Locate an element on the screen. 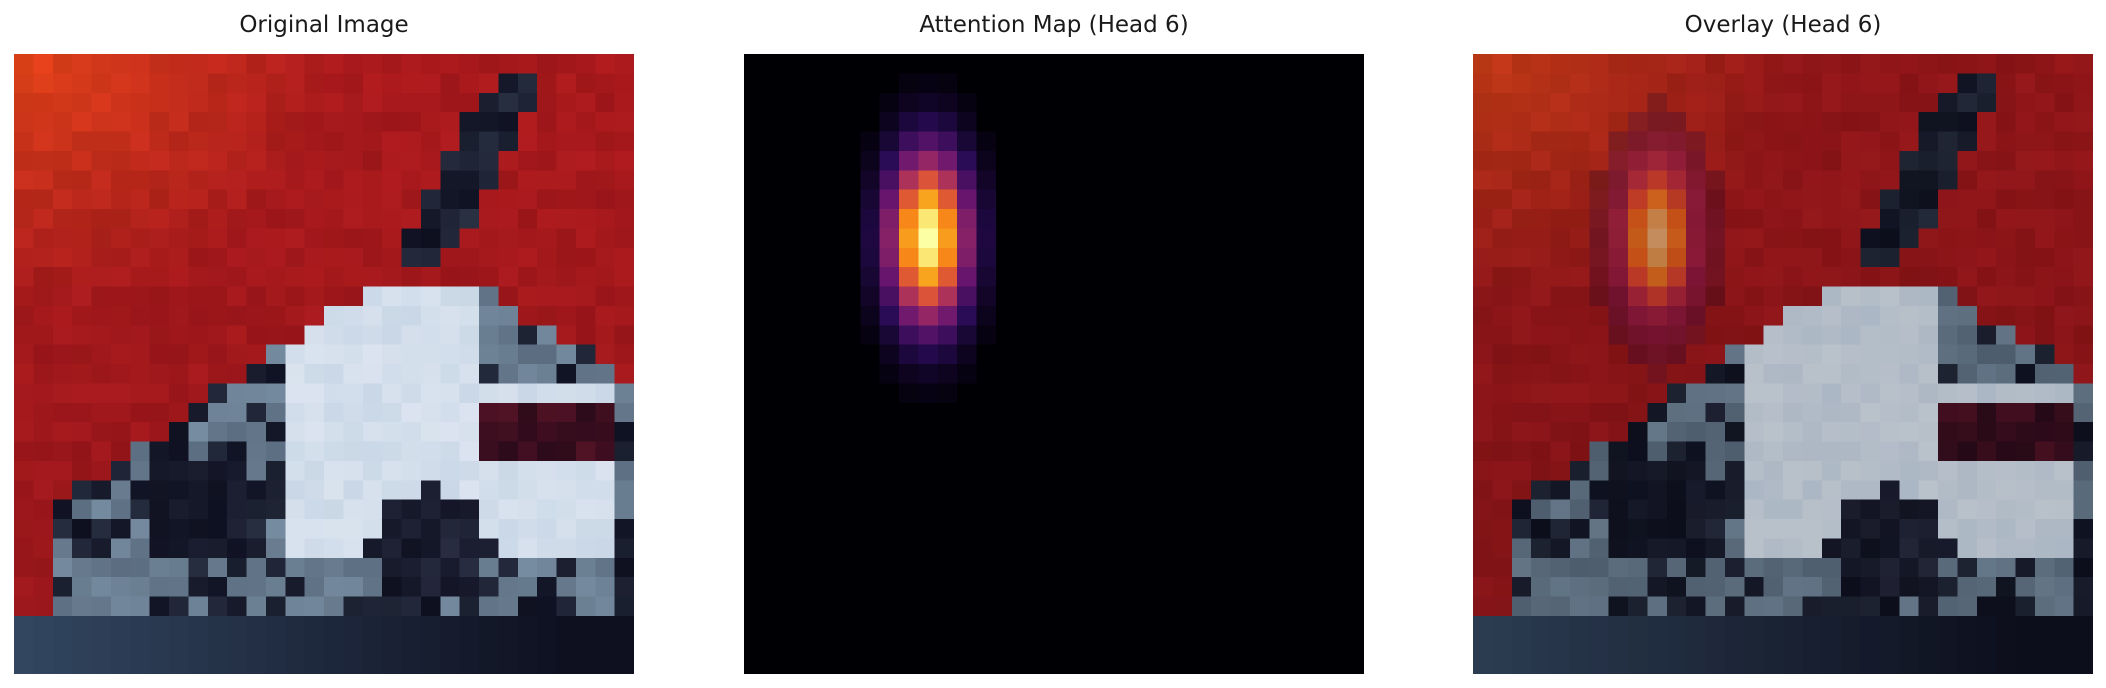 Image resolution: width=2106 pixels, height=688 pixels. attention-map-title: Attention Map (Head 6) is located at coordinates (1054, 25).